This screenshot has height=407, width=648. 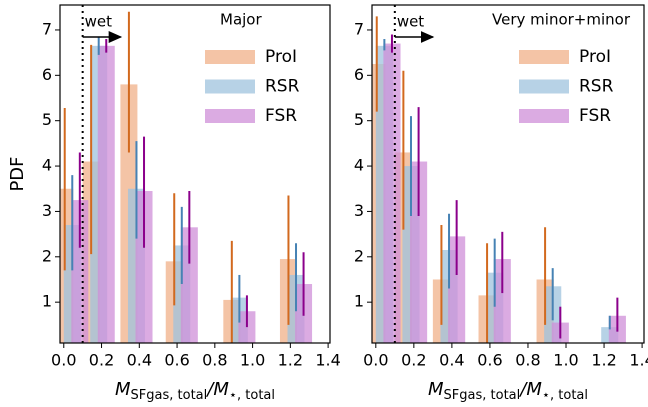 What do you see at coordinates (241, 20) in the screenshot?
I see `panel-title: Major` at bounding box center [241, 20].